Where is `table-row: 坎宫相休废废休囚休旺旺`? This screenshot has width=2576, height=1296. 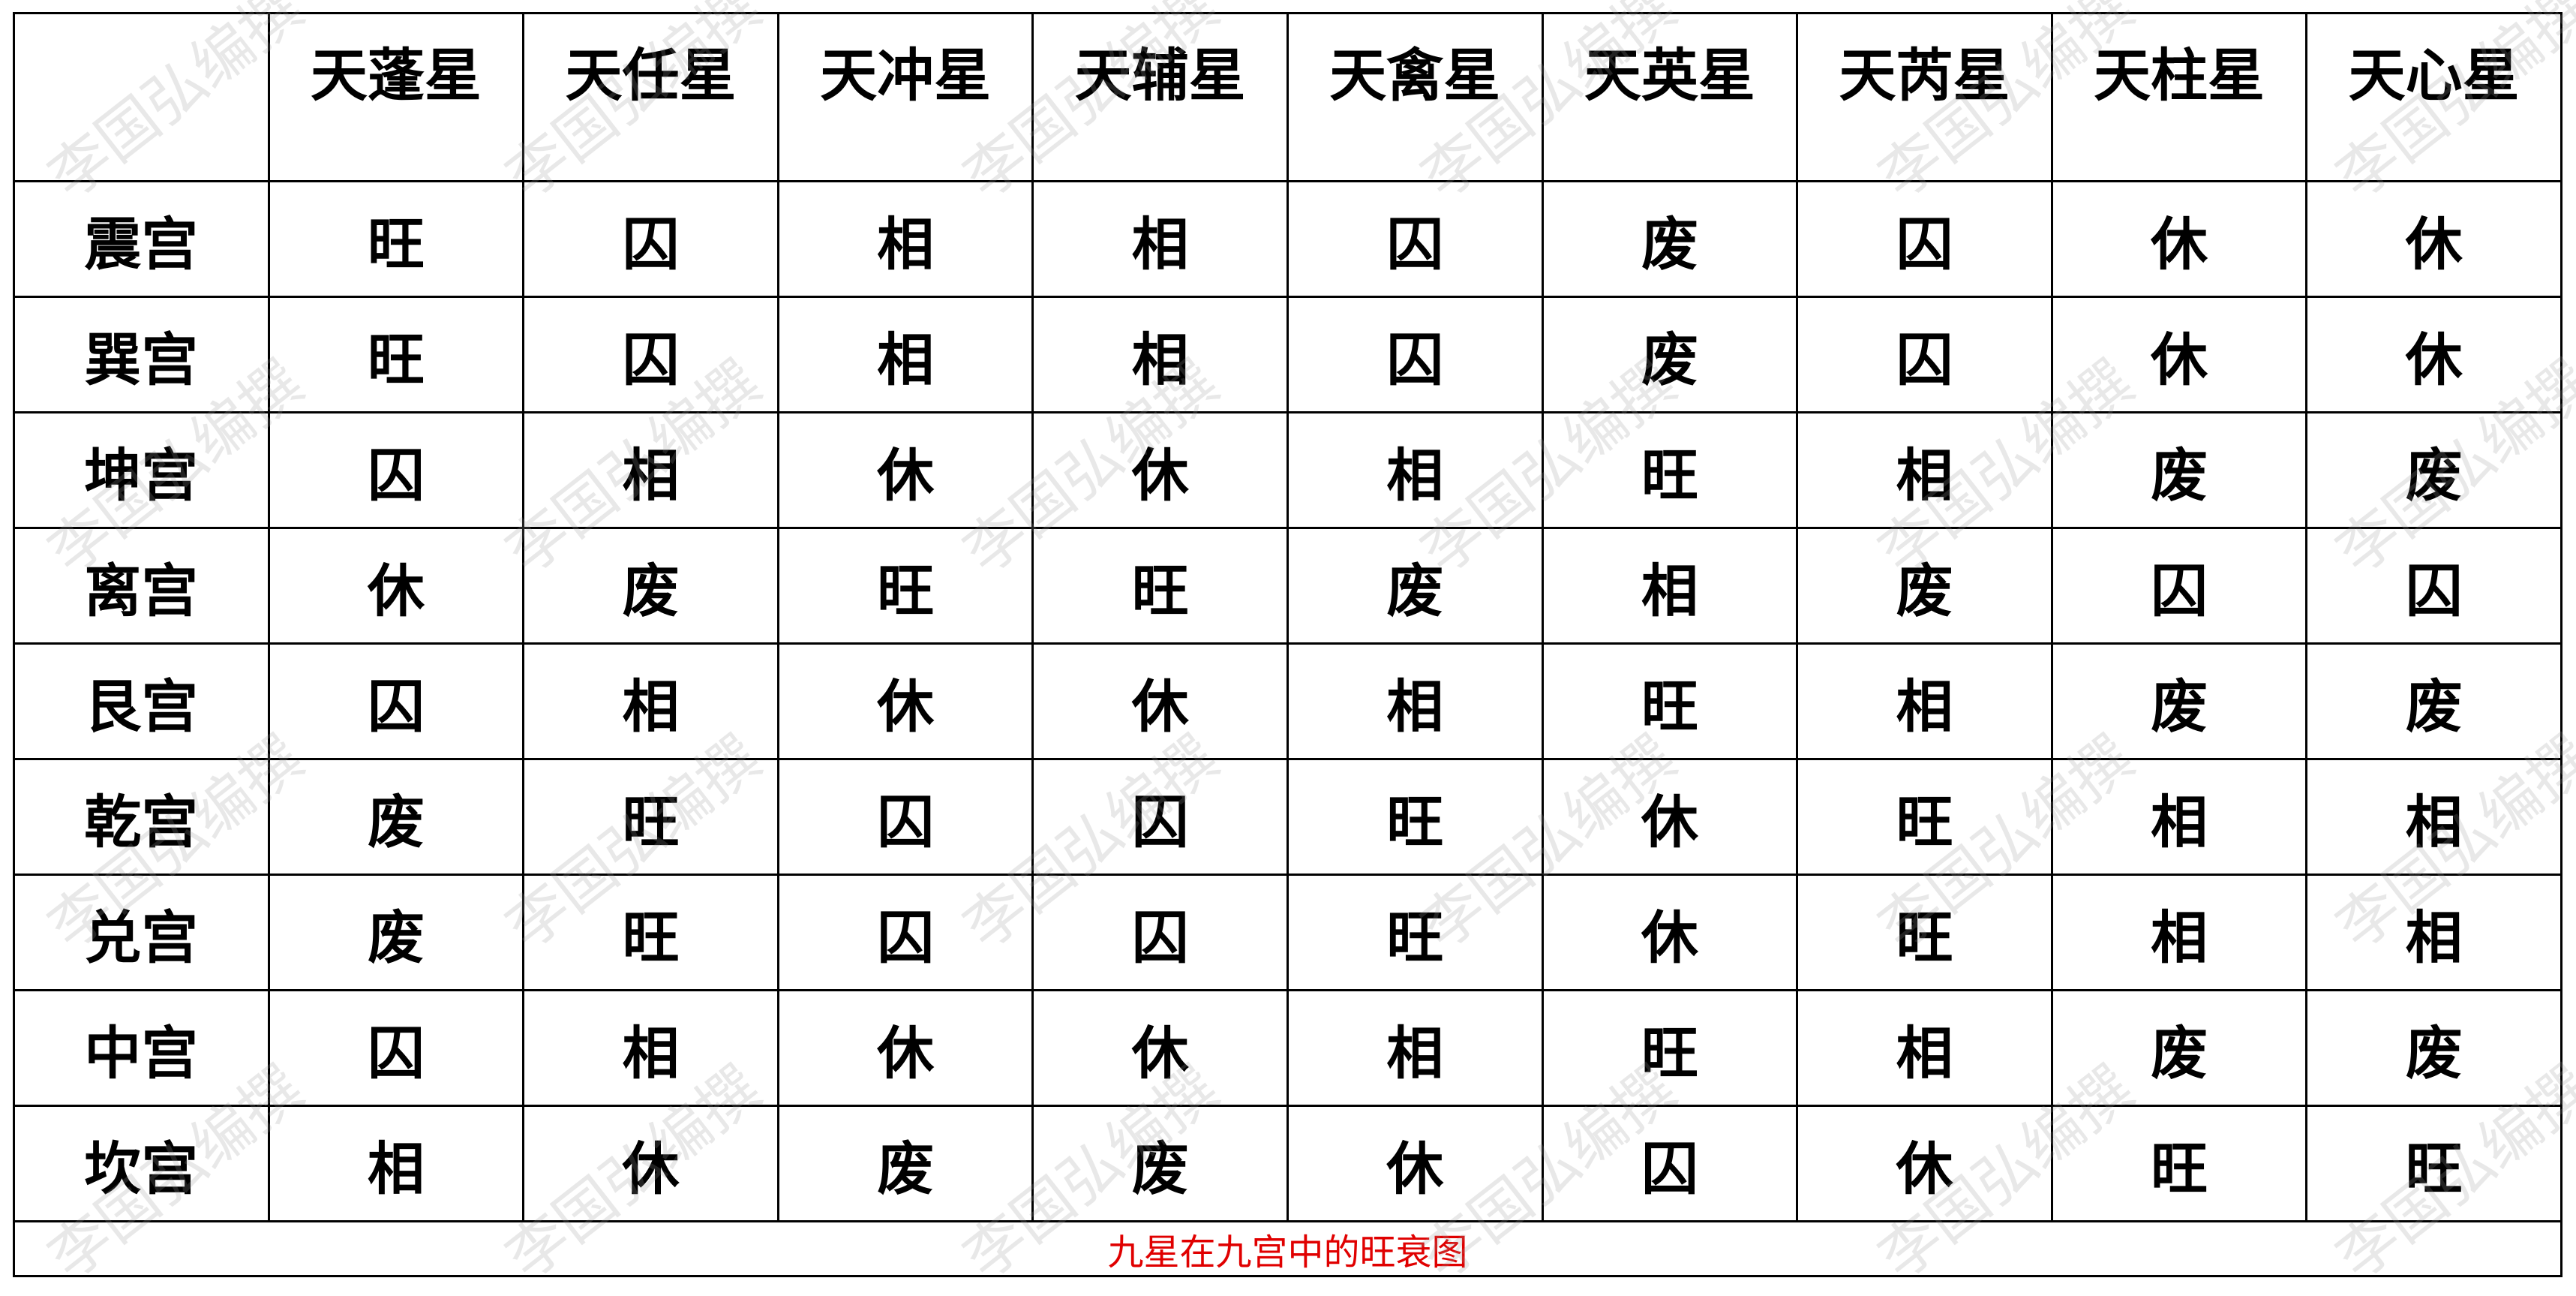 table-row: 坎宫相休废废休囚休旺旺 is located at coordinates (1287, 1163).